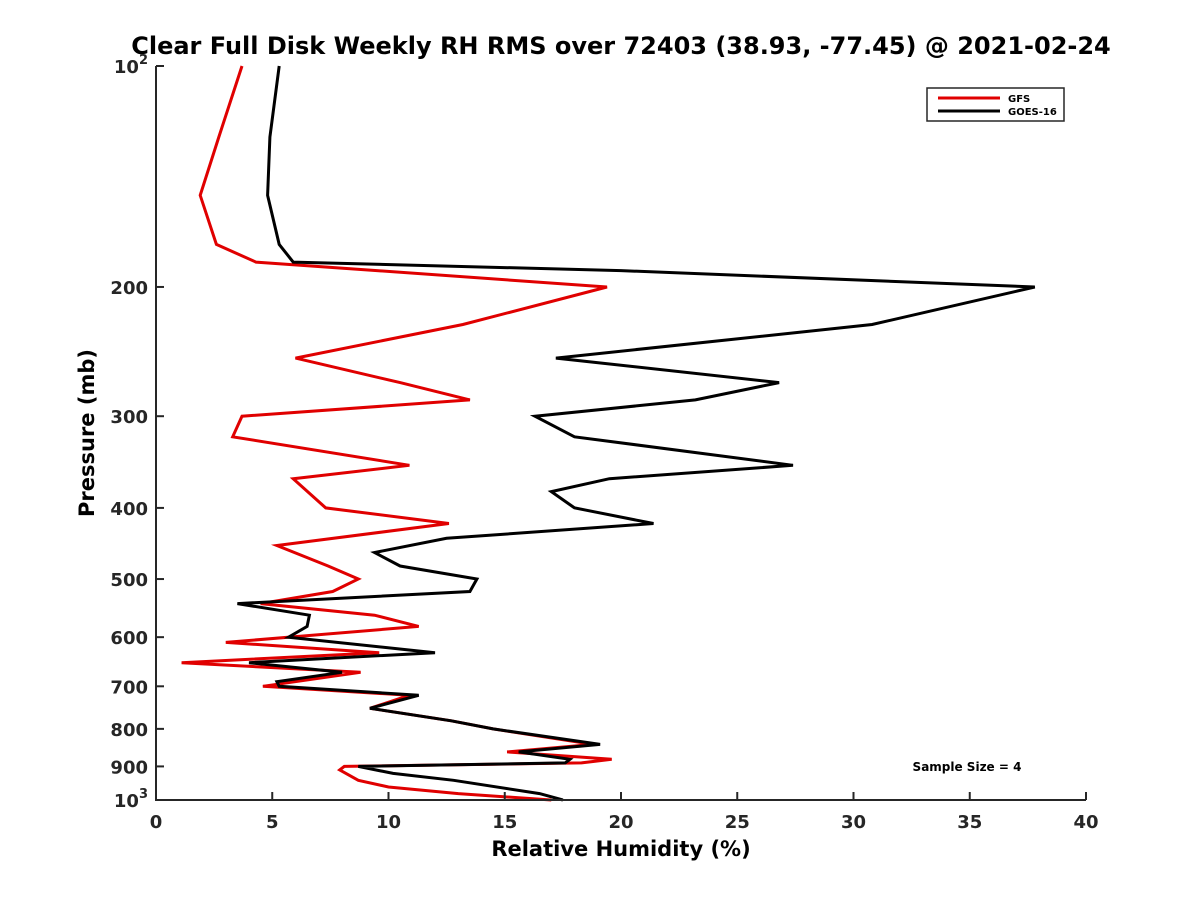  What do you see at coordinates (1019, 99) in the screenshot?
I see `legend-label-gfs: GFS` at bounding box center [1019, 99].